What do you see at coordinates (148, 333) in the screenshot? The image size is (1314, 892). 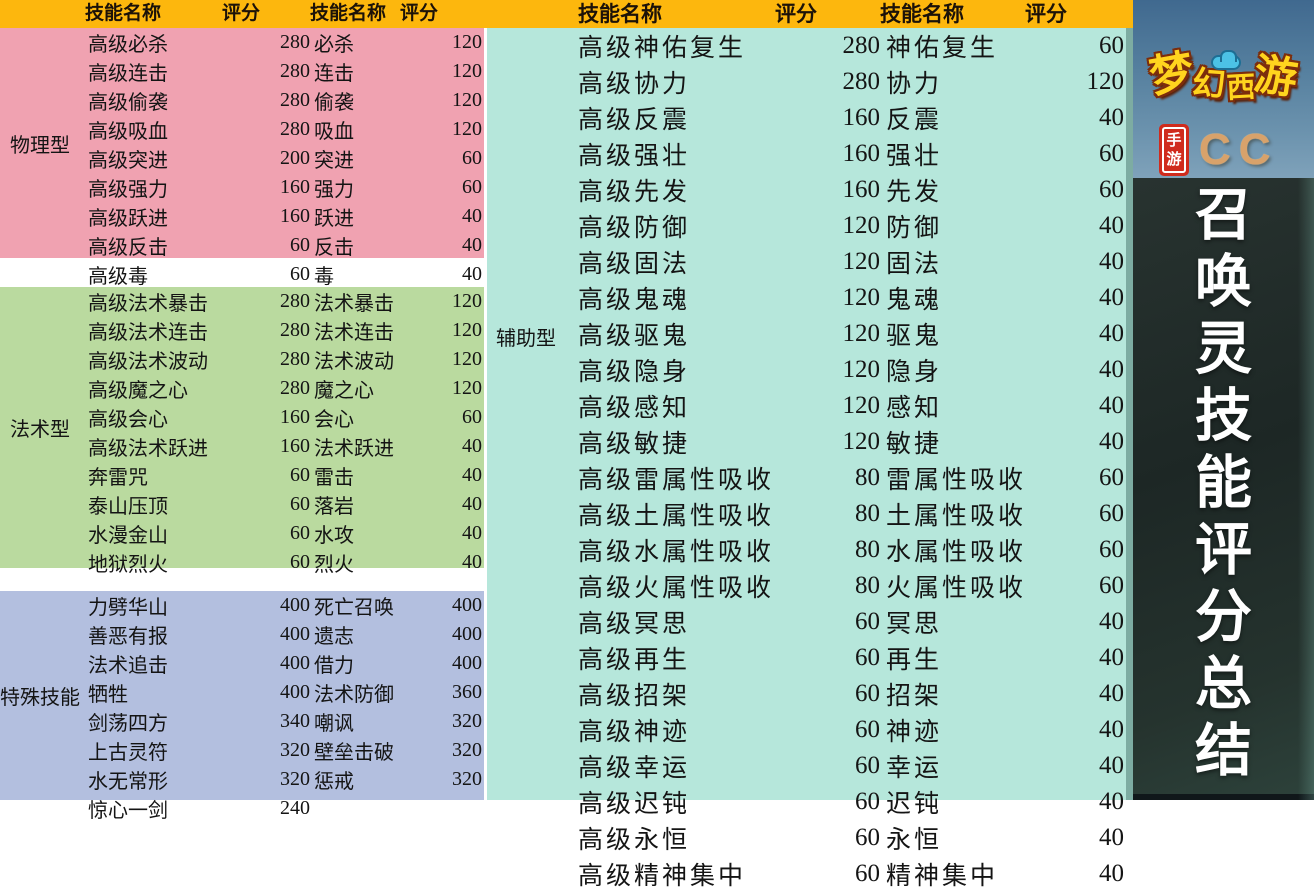 I see `skill-name-cell: 高级法术连击` at bounding box center [148, 333].